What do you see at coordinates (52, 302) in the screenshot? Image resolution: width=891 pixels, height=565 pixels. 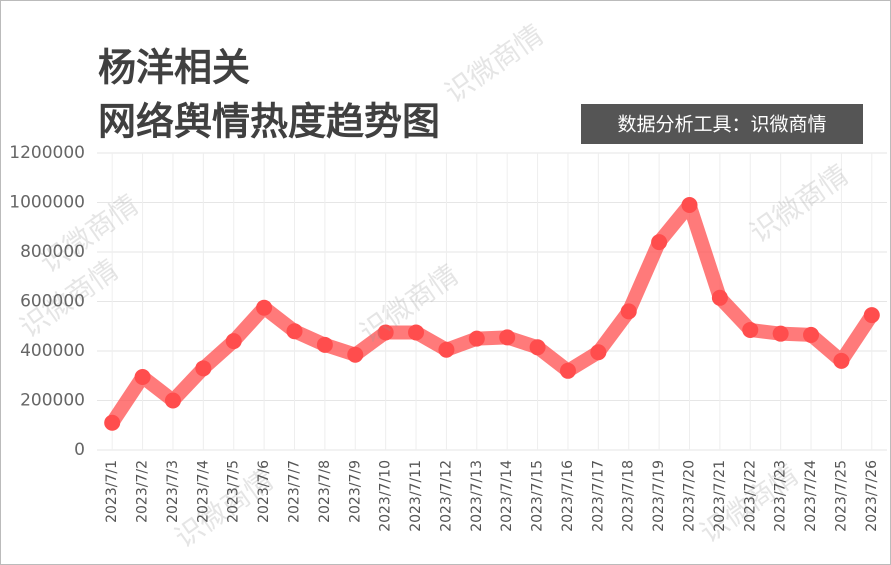 I see `y-tick-label: 600000` at bounding box center [52, 302].